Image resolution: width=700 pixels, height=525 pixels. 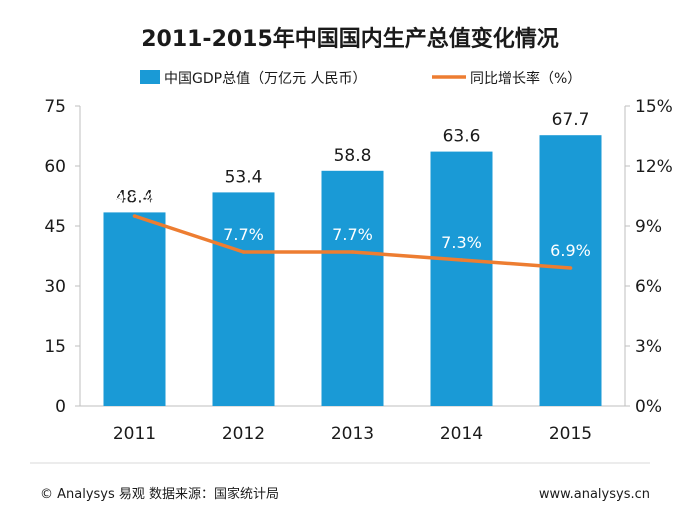 What do you see at coordinates (648, 347) in the screenshot?
I see `right-y-tick-label: 3%` at bounding box center [648, 347].